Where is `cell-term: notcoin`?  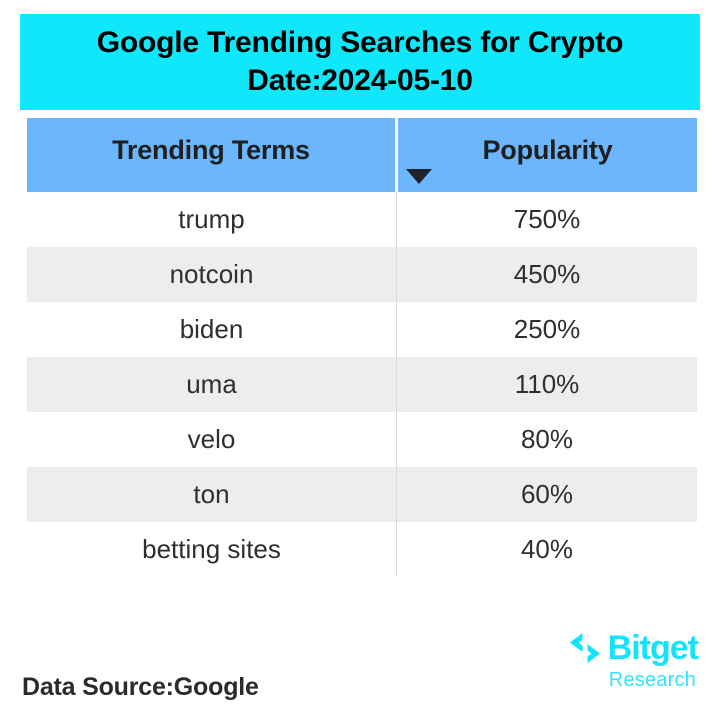 cell-term: notcoin is located at coordinates (212, 274).